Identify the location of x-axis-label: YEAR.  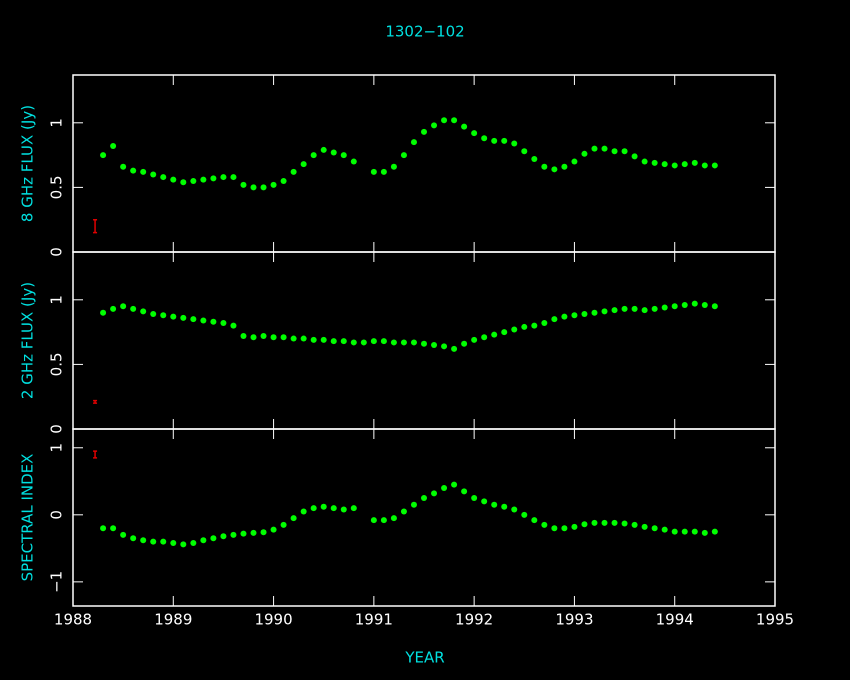
(424, 658).